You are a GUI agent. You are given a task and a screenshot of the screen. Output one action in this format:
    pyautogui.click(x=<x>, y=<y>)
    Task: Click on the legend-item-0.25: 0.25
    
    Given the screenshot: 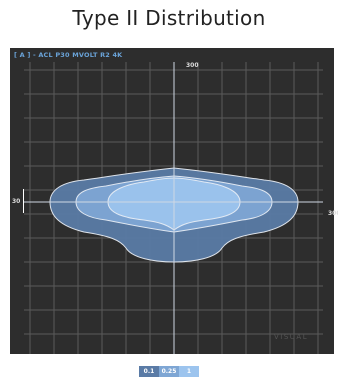 What is the action you would take?
    pyautogui.click(x=169, y=371)
    